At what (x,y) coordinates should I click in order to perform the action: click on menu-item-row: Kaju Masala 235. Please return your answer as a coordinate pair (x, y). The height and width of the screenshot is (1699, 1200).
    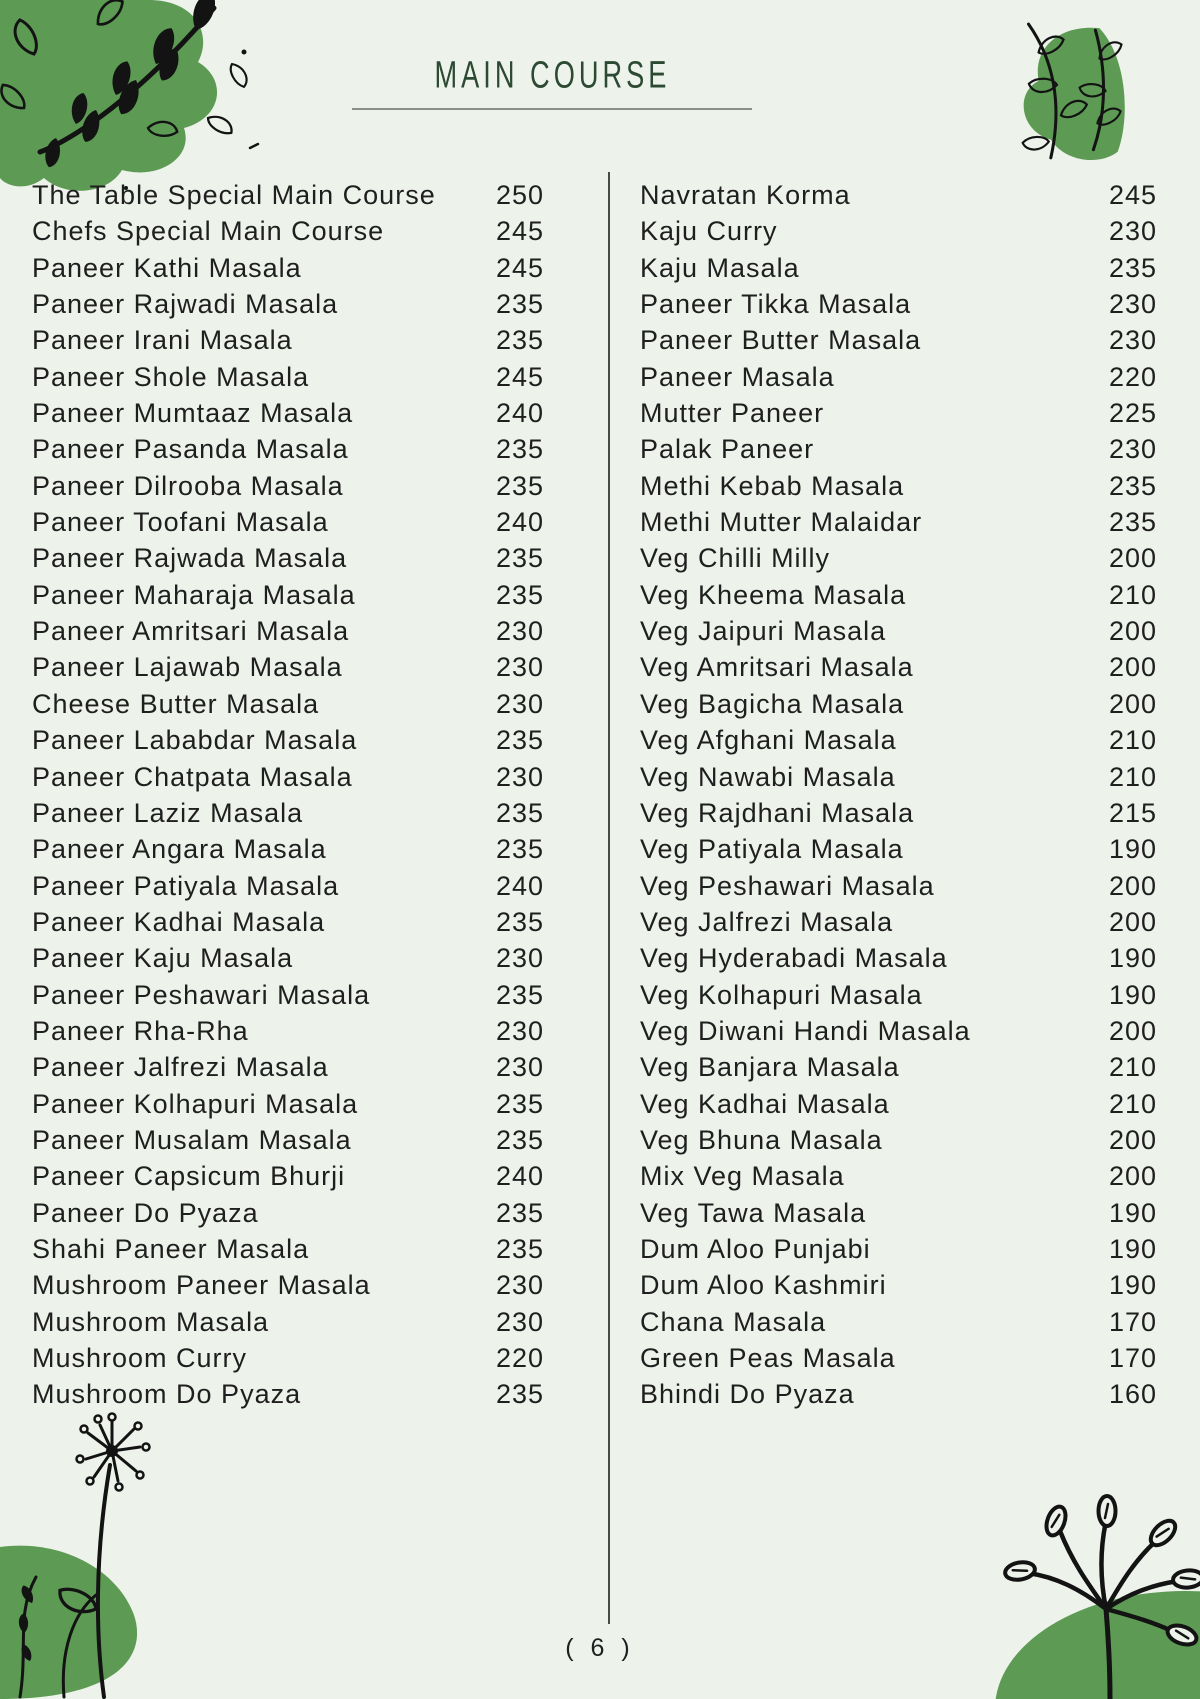
    Looking at the image, I should click on (898, 268).